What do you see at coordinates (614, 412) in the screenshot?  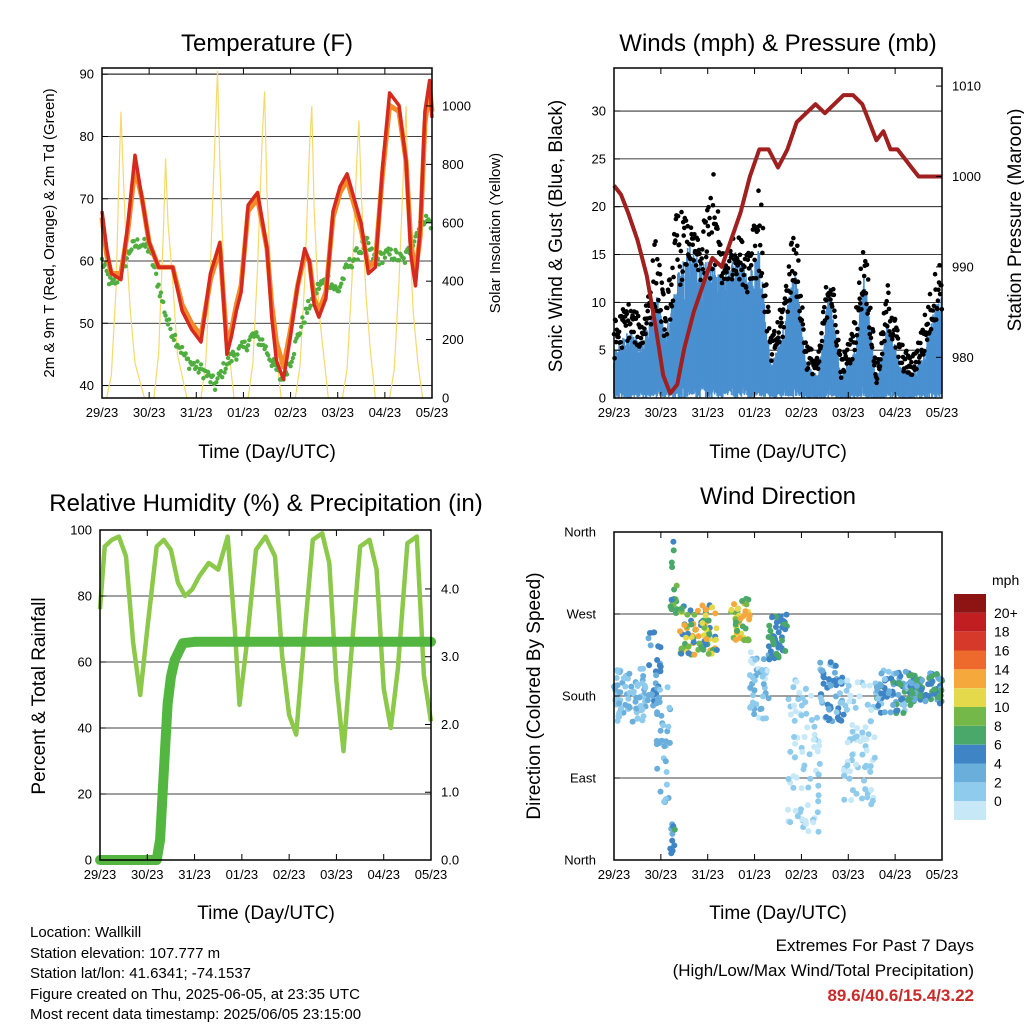 I see `winds-xtick-label: 29/23` at bounding box center [614, 412].